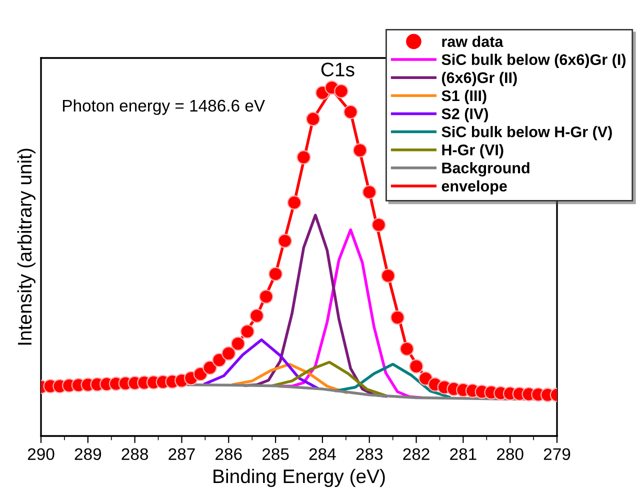  Describe the element at coordinates (41, 454) in the screenshot. I see `x-tick-label: 290` at that location.